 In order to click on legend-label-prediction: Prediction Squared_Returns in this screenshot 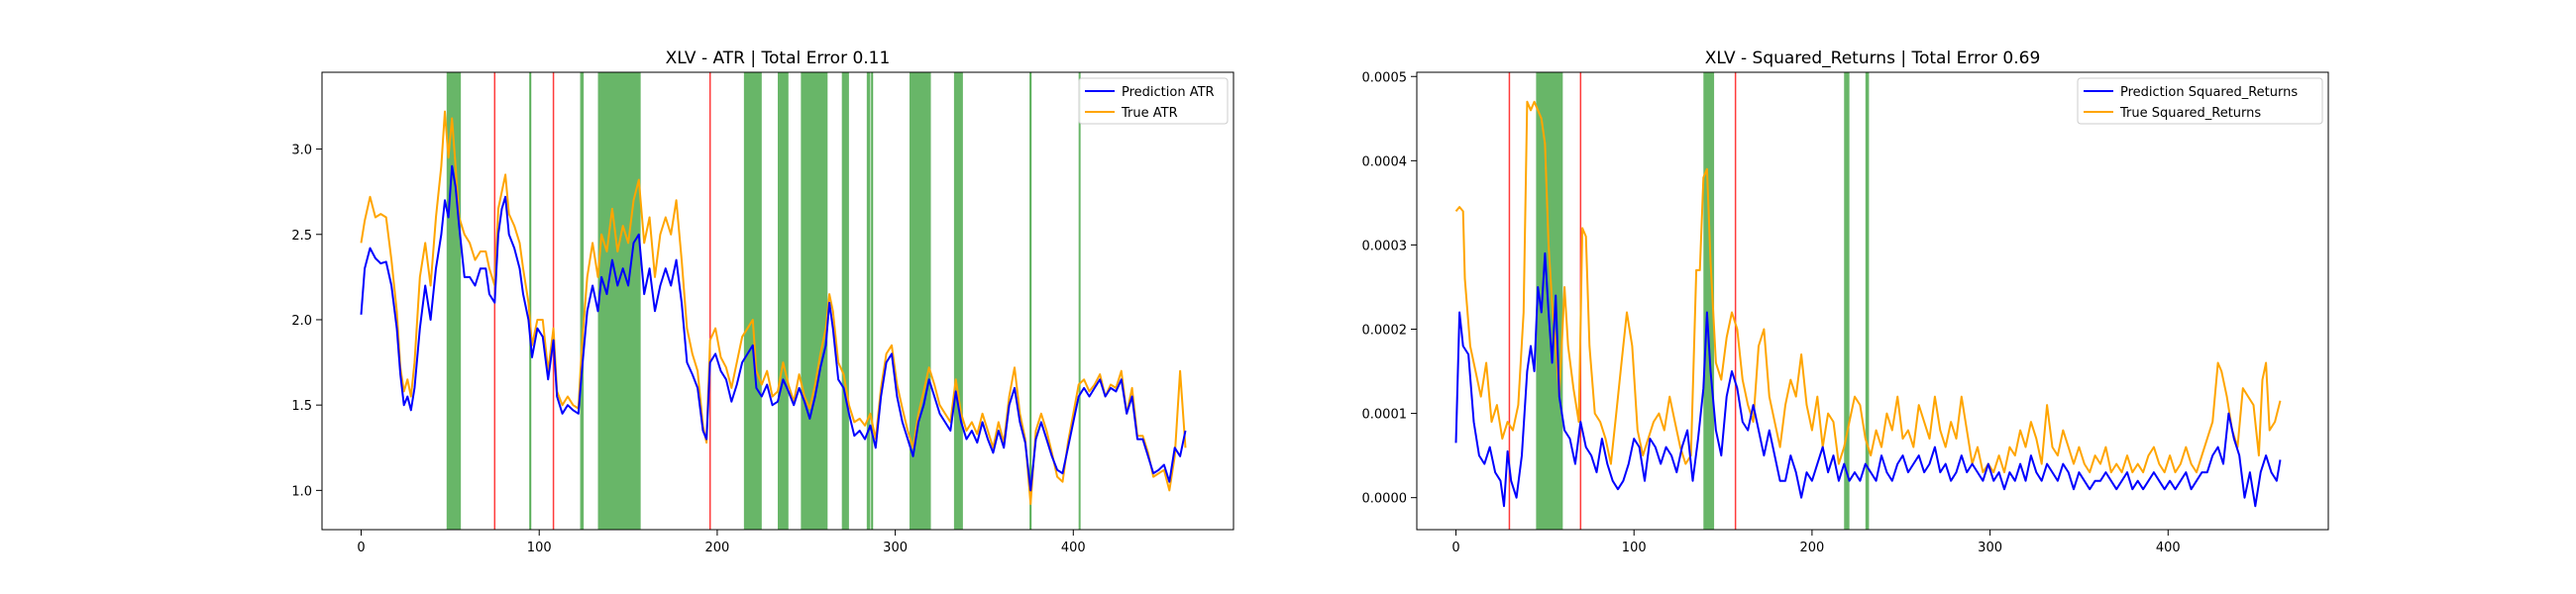, I will do `click(2209, 93)`.